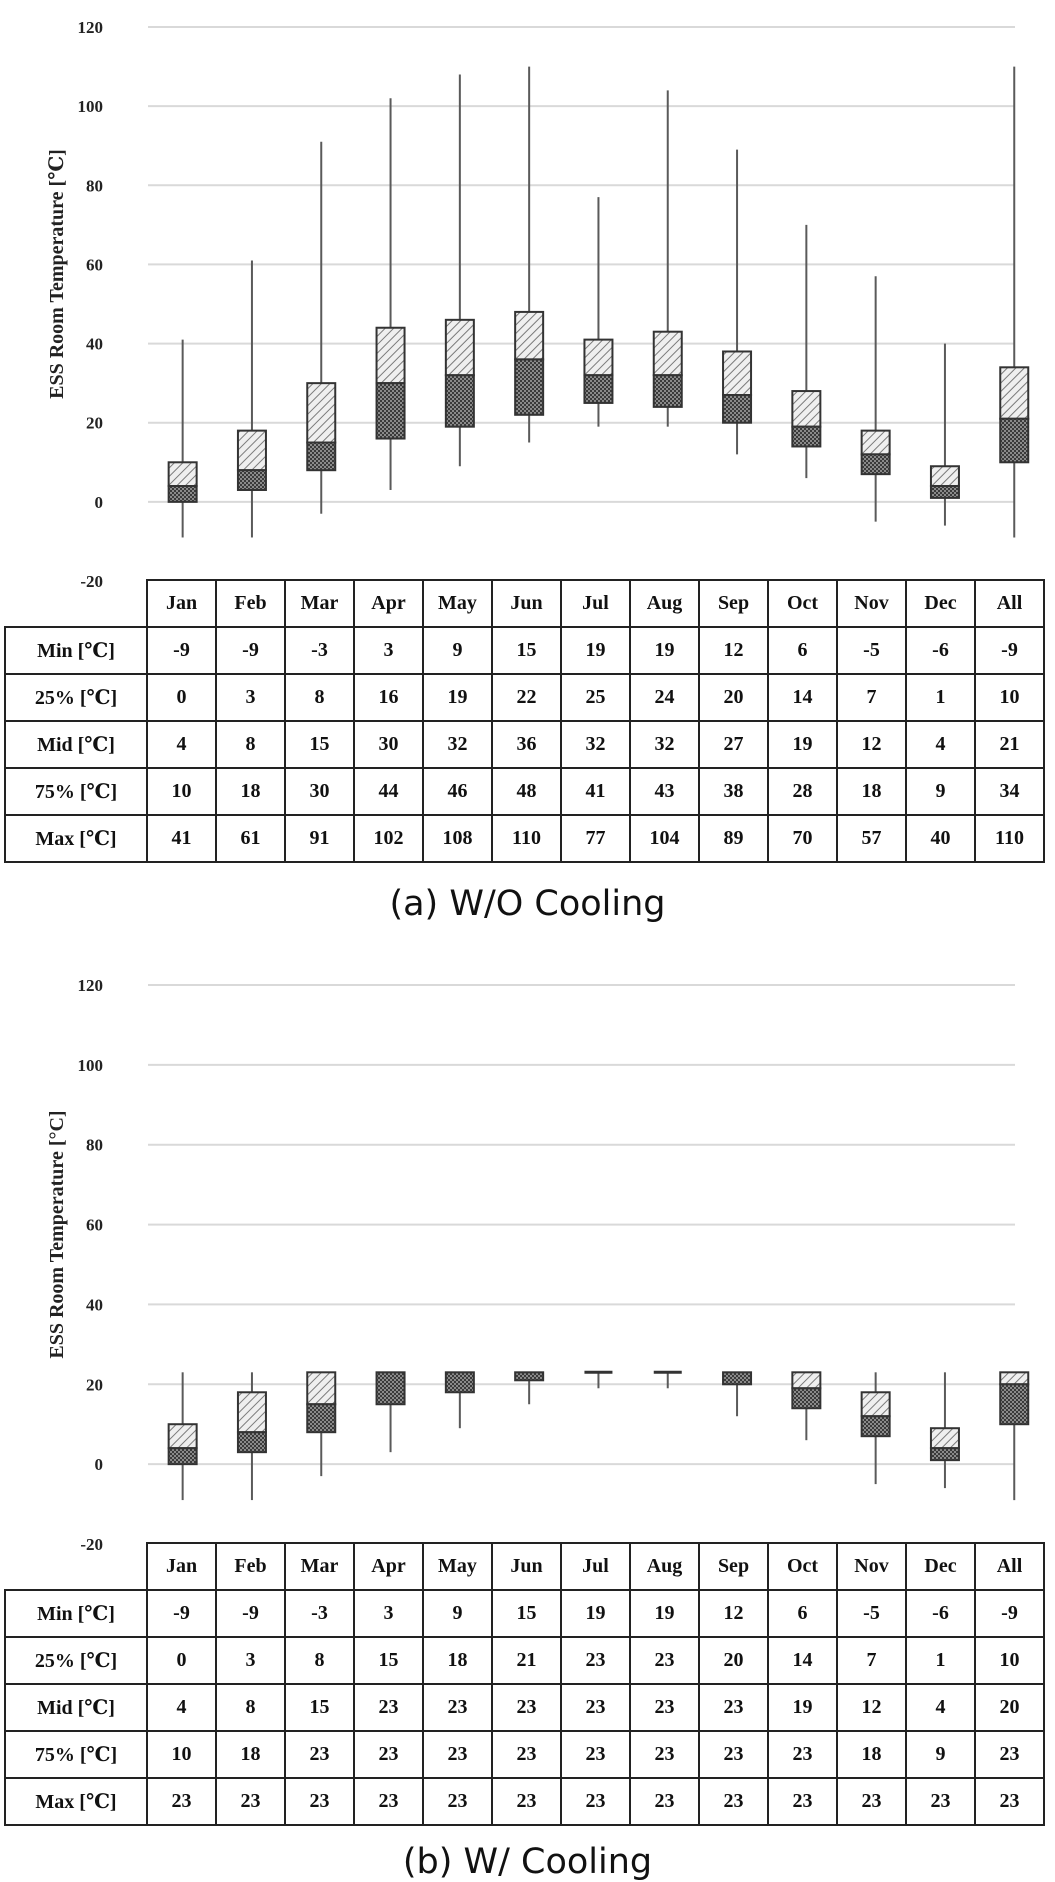 The height and width of the screenshot is (1882, 1055). What do you see at coordinates (94, 344) in the screenshot?
I see `y-tick-label: 40` at bounding box center [94, 344].